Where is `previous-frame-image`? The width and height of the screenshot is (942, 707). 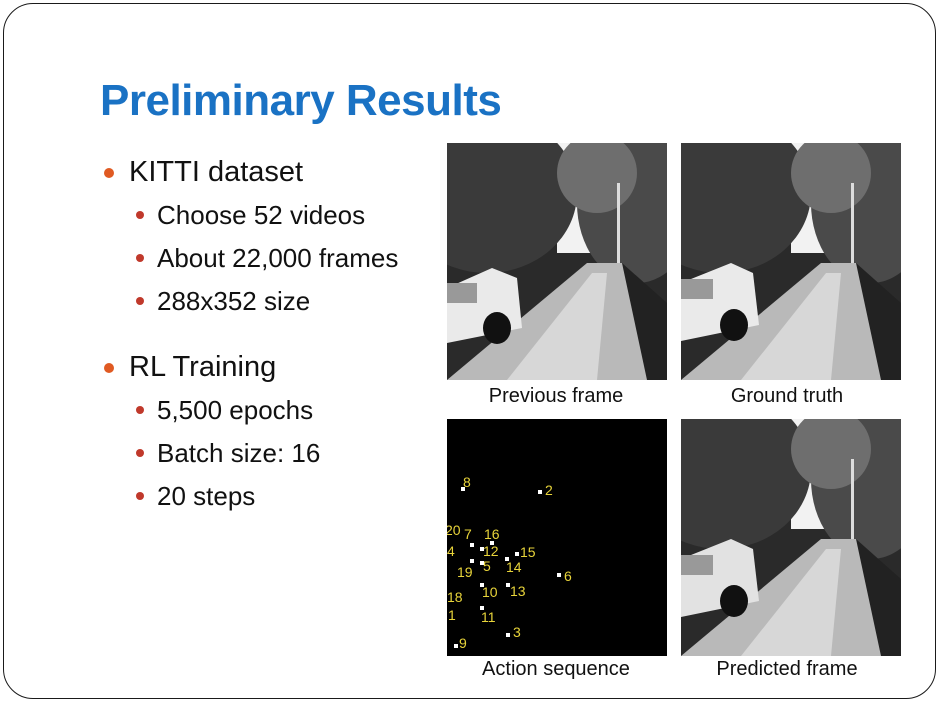 previous-frame-image is located at coordinates (557, 261).